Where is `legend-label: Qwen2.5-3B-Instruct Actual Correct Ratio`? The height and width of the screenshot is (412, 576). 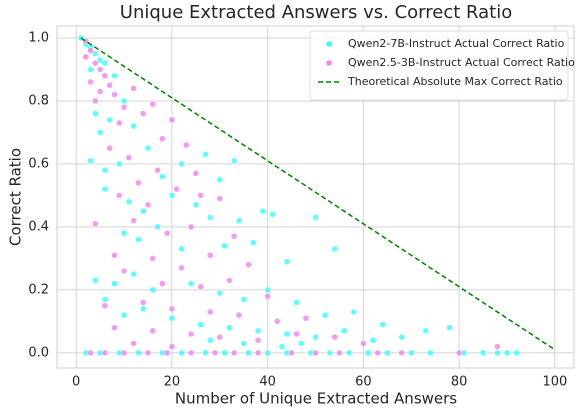 legend-label: Qwen2.5-3B-Instruct Actual Correct Ratio is located at coordinates (461, 62).